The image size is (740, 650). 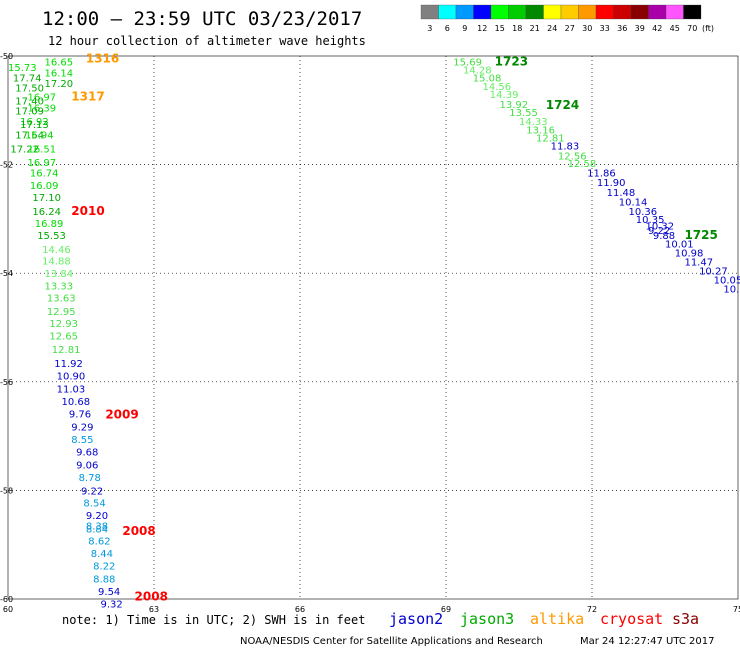 What do you see at coordinates (102, 554) in the screenshot?
I see `swh-value: 8.44` at bounding box center [102, 554].